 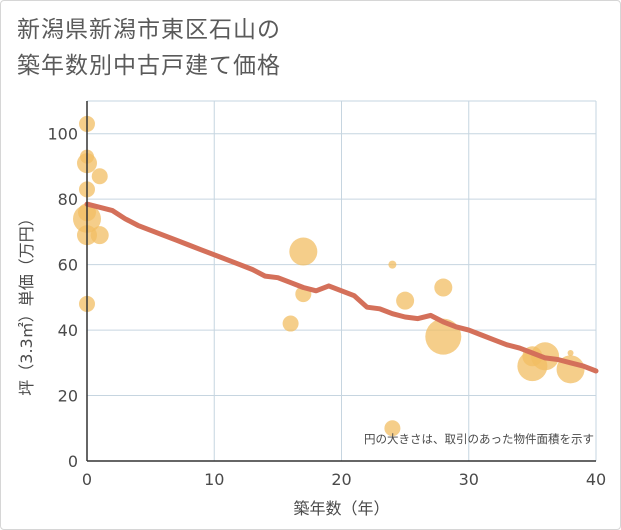 What do you see at coordinates (62, 134) in the screenshot?
I see `y-tick-label: 100` at bounding box center [62, 134].